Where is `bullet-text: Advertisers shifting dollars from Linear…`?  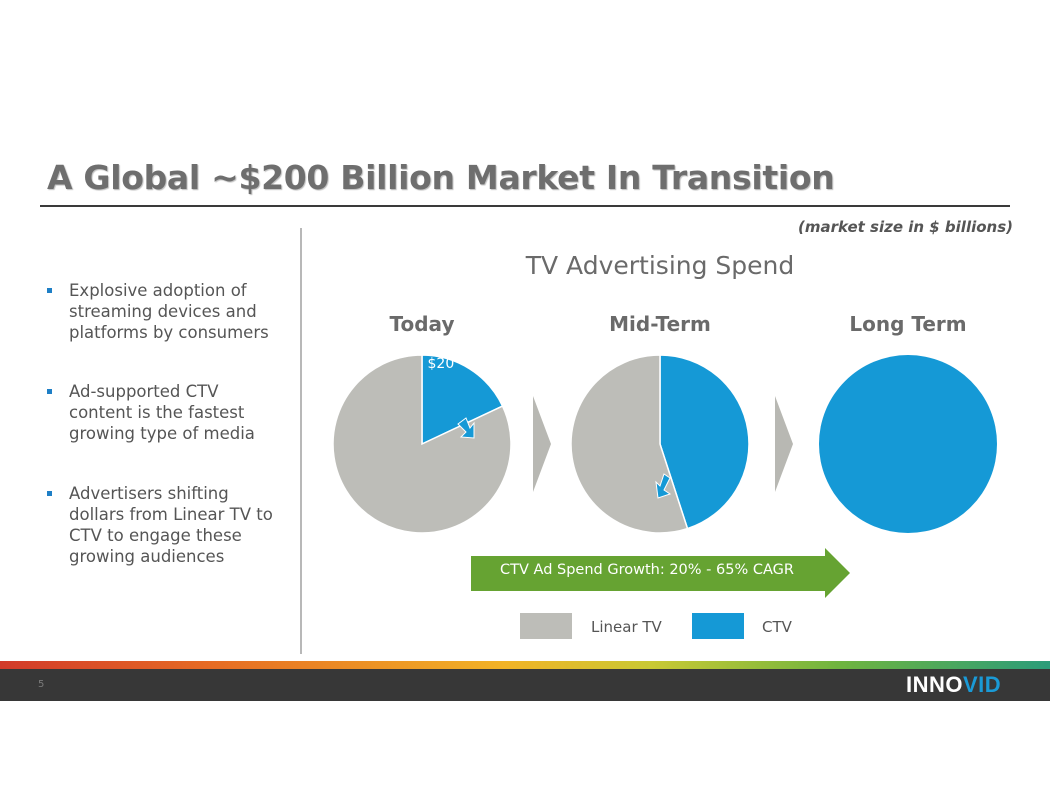 bullet-text: Advertisers shifting dollars from Linear… is located at coordinates (171, 525).